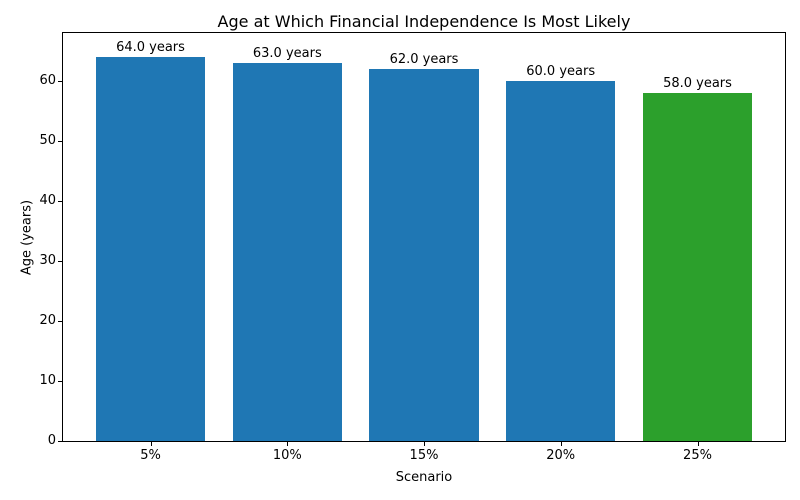  What do you see at coordinates (47, 260) in the screenshot?
I see `y-tick-label: 30` at bounding box center [47, 260].